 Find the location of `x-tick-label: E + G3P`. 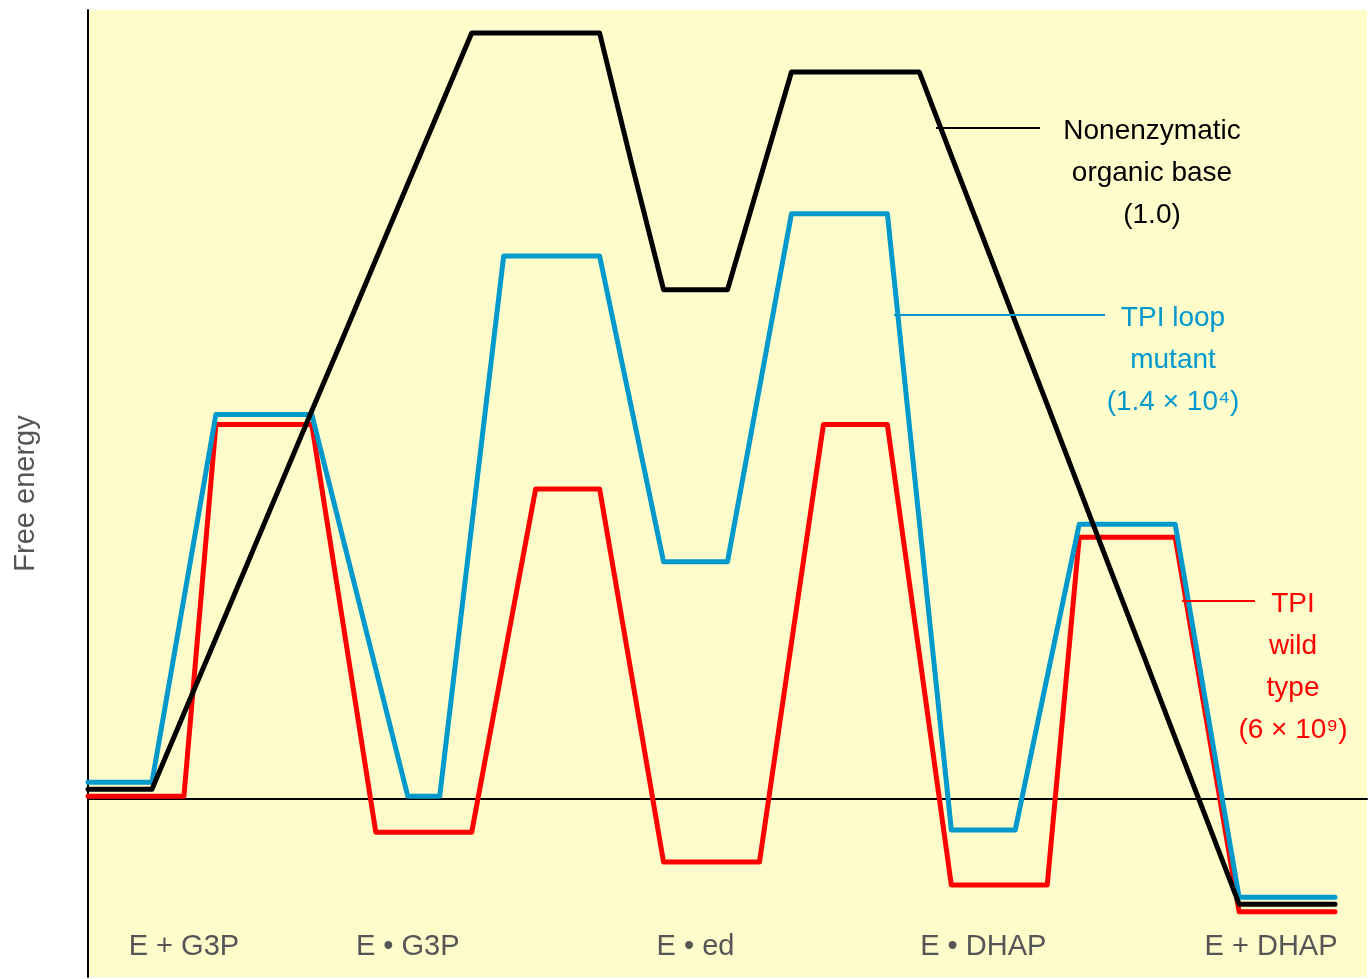

x-tick-label: E + G3P is located at coordinates (184, 944).